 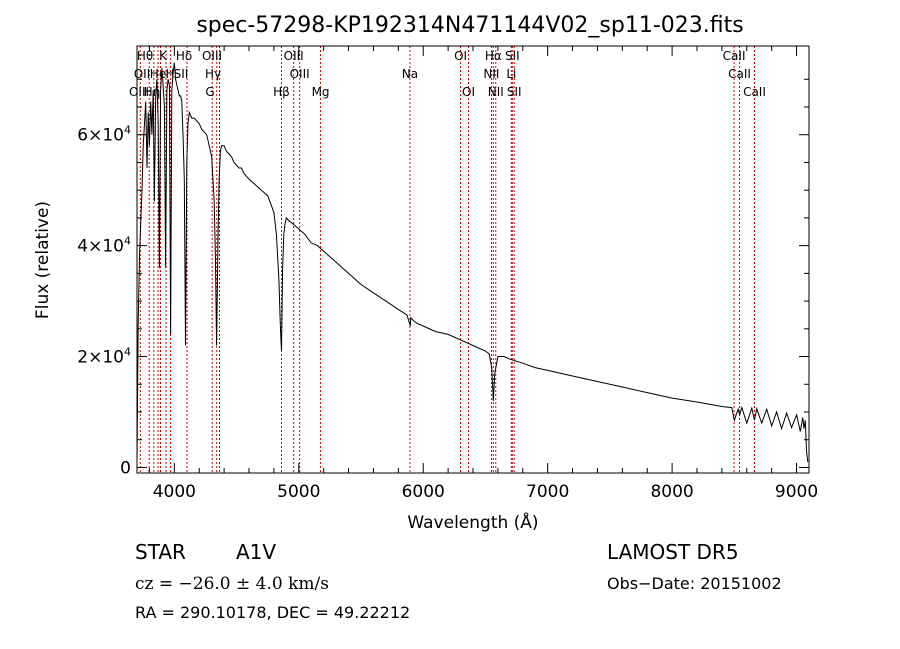 What do you see at coordinates (694, 583) in the screenshot?
I see `observation-date: Obs−Date: 20151002` at bounding box center [694, 583].